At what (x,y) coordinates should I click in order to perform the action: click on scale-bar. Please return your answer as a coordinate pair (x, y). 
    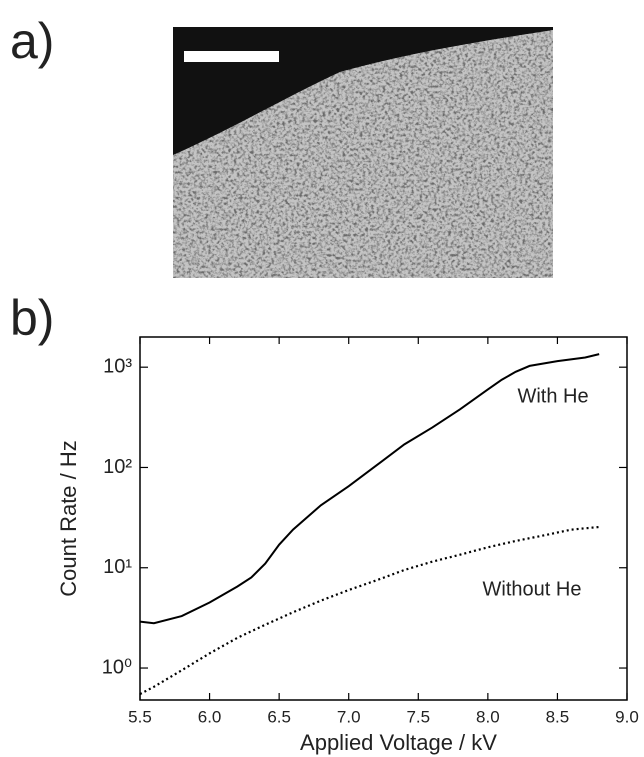
    Looking at the image, I should click on (231, 56).